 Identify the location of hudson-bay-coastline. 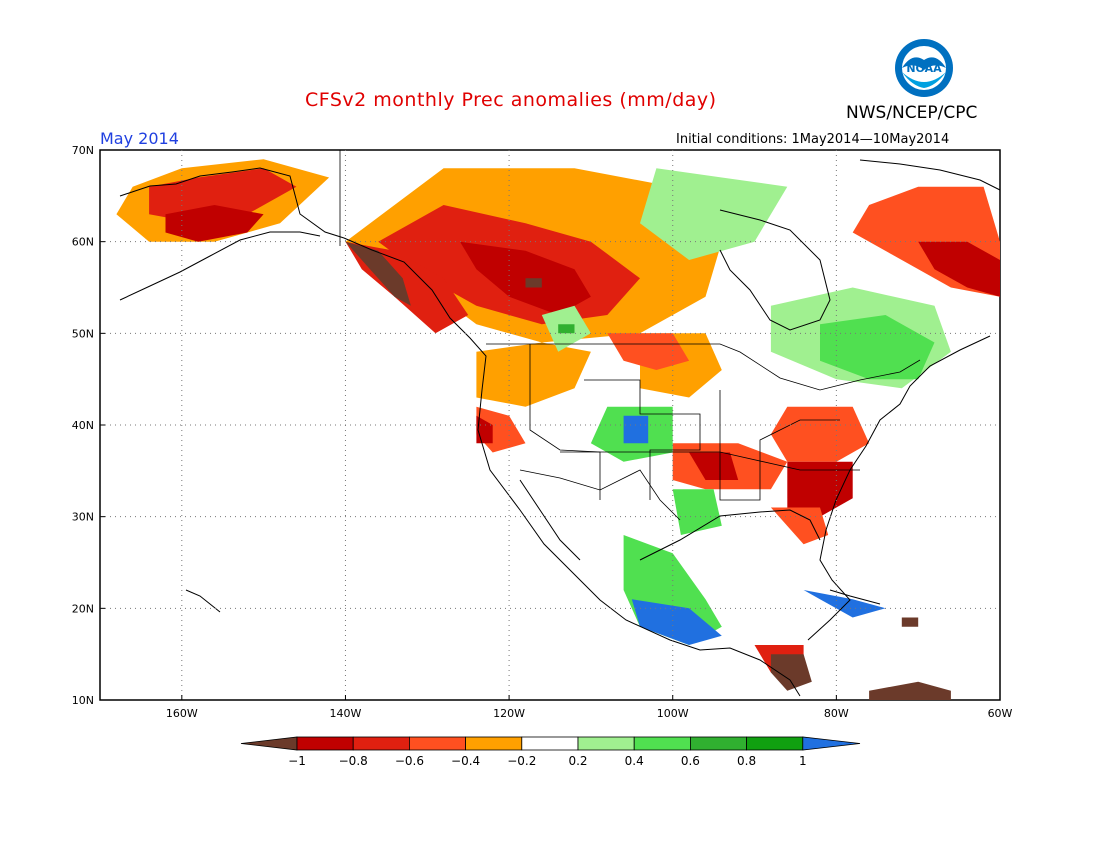
(775, 270).